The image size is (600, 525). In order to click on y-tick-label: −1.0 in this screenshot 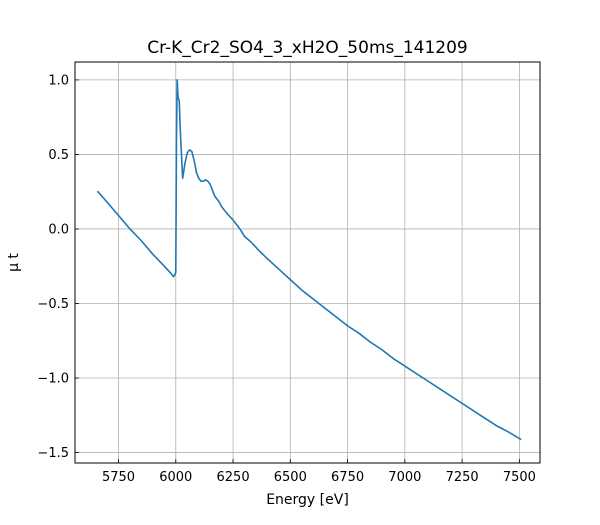, I will do `click(53, 379)`.